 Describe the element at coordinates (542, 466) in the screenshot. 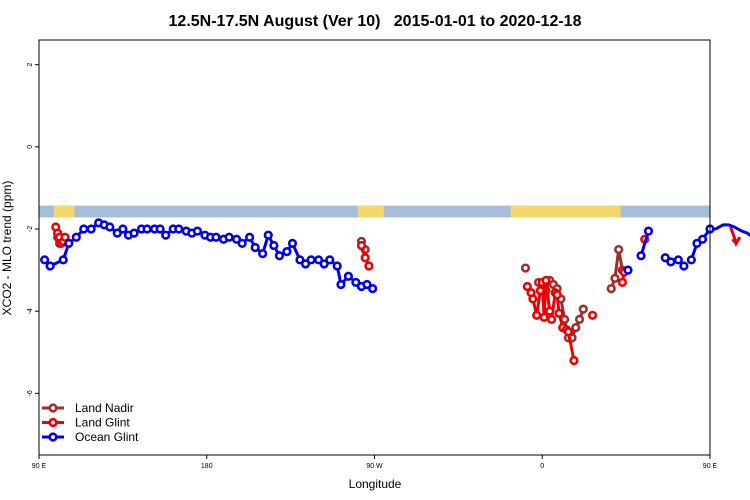

I see `x-tick-label: 0` at that location.